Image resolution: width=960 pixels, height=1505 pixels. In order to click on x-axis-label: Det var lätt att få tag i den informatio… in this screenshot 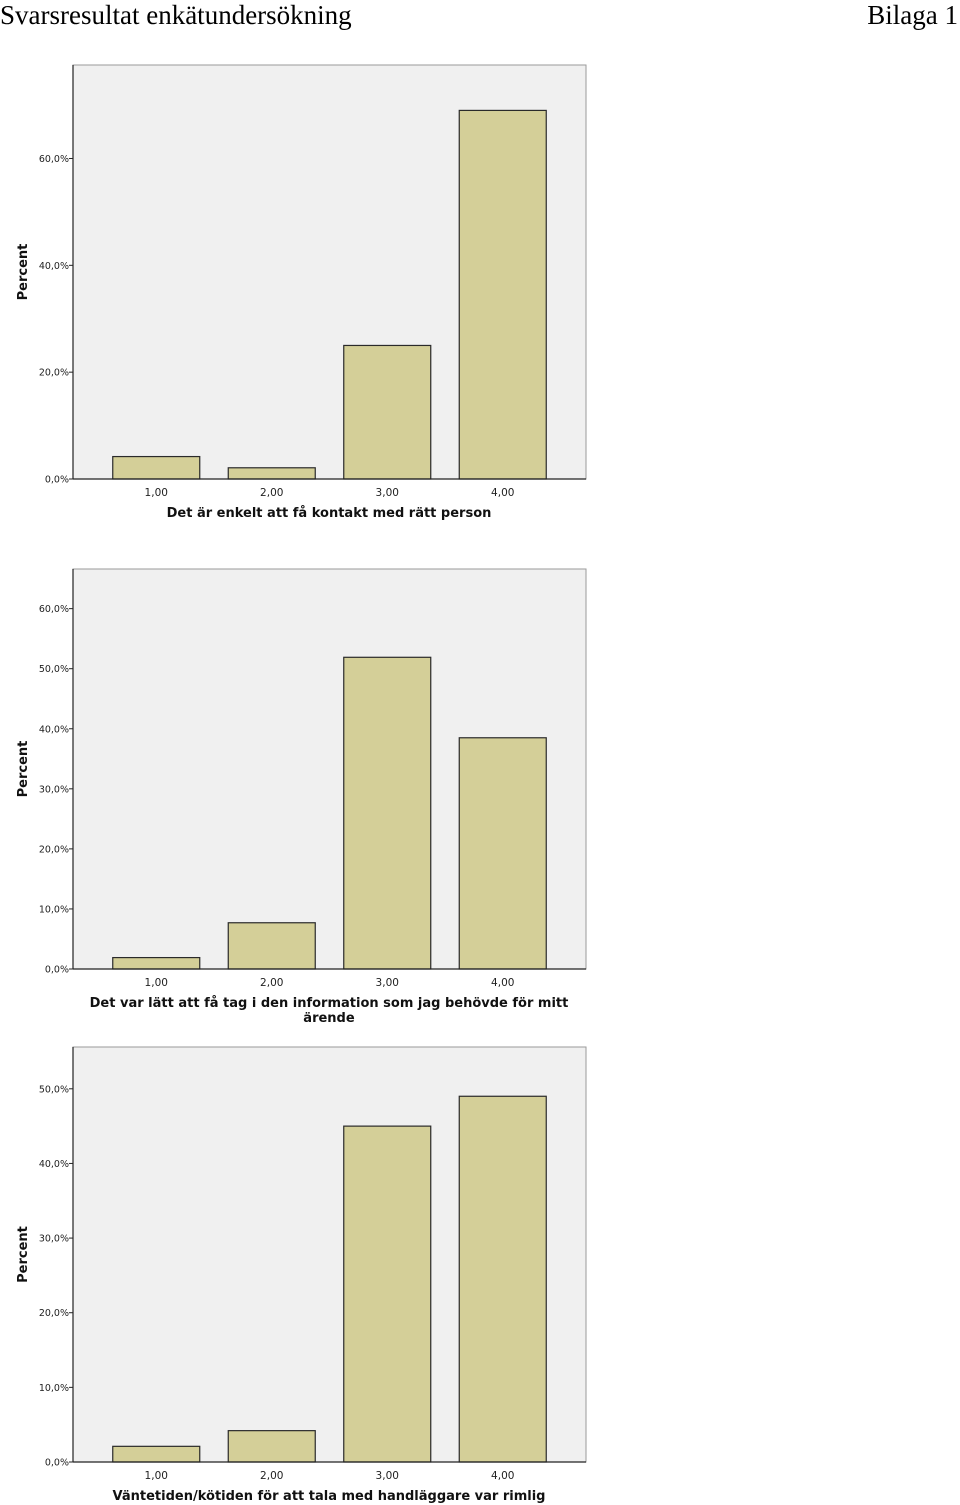, I will do `click(329, 1003)`.